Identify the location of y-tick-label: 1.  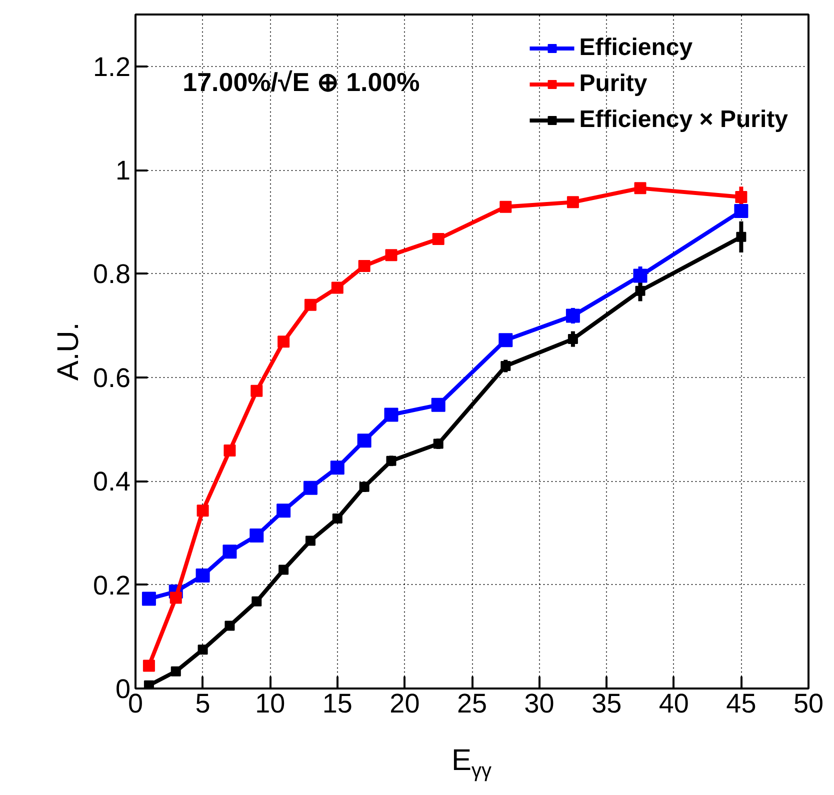
(123, 171).